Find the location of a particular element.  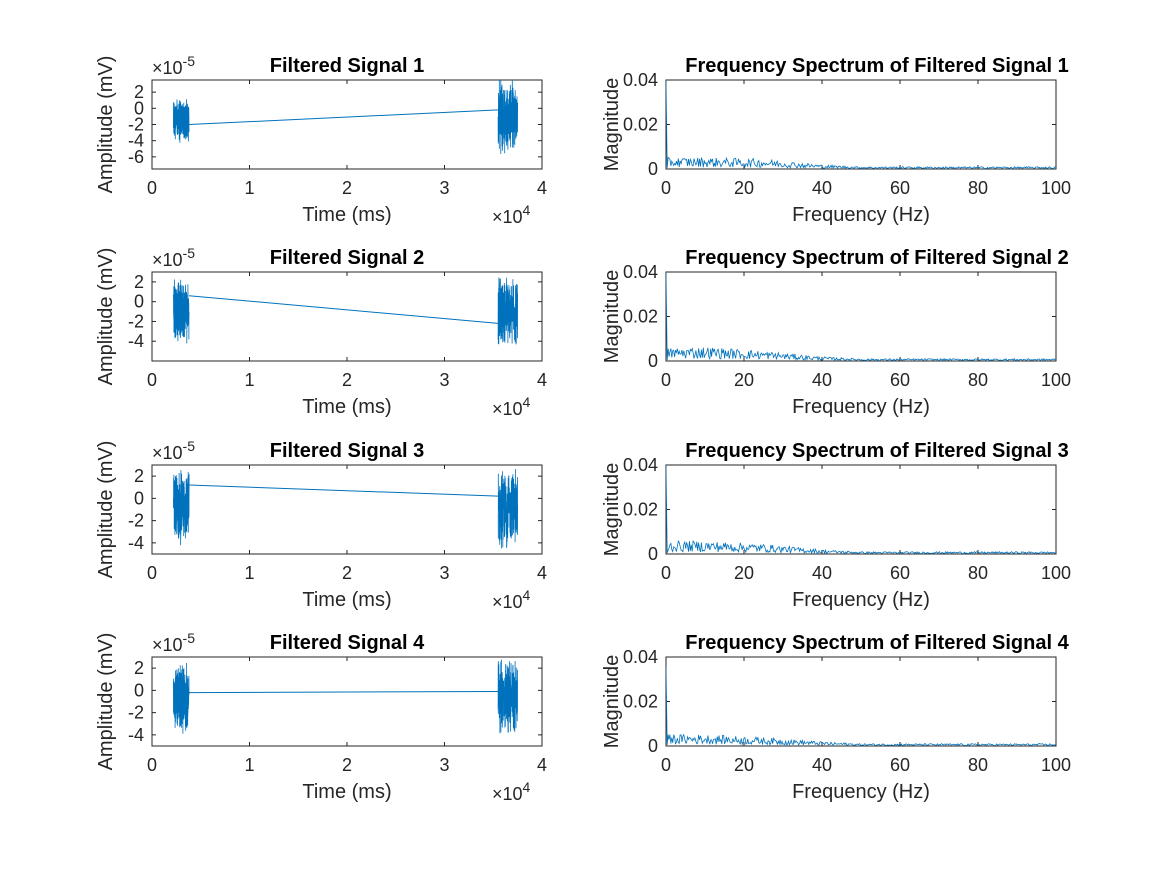

plot-title: Frequency Spectrum of Filtered Signal 2 is located at coordinates (876, 258).